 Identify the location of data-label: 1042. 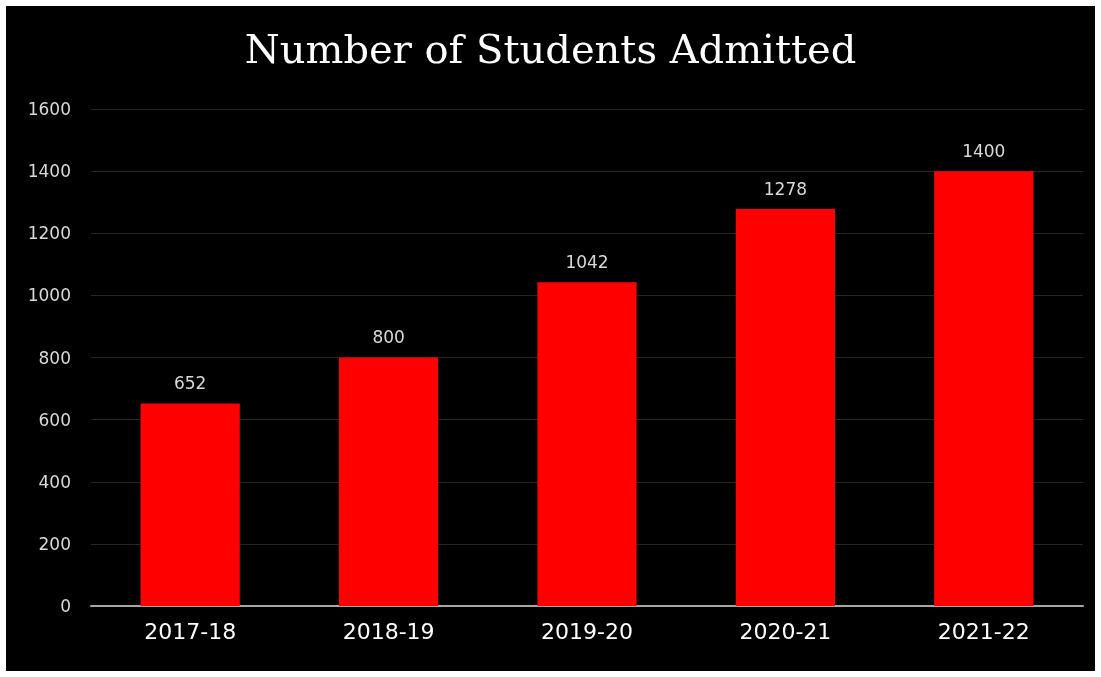
(587, 261).